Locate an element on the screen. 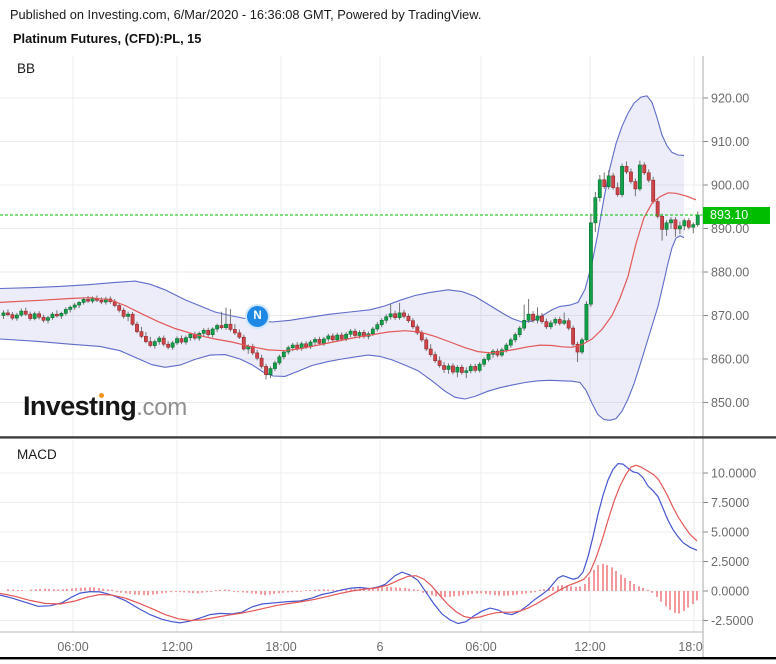 This screenshot has width=776, height=664. macd-indicator-label: MACD is located at coordinates (37, 454).